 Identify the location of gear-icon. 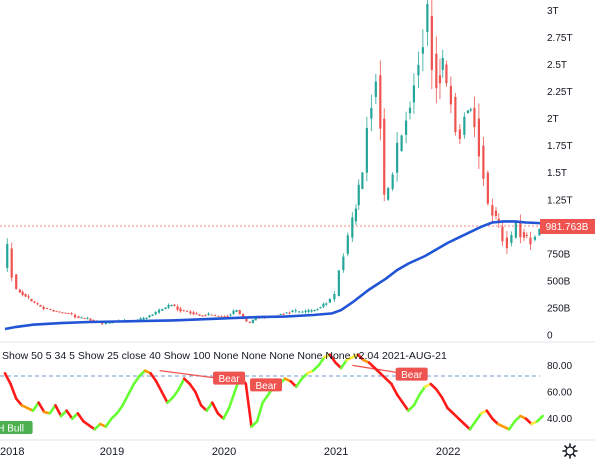
(570, 451).